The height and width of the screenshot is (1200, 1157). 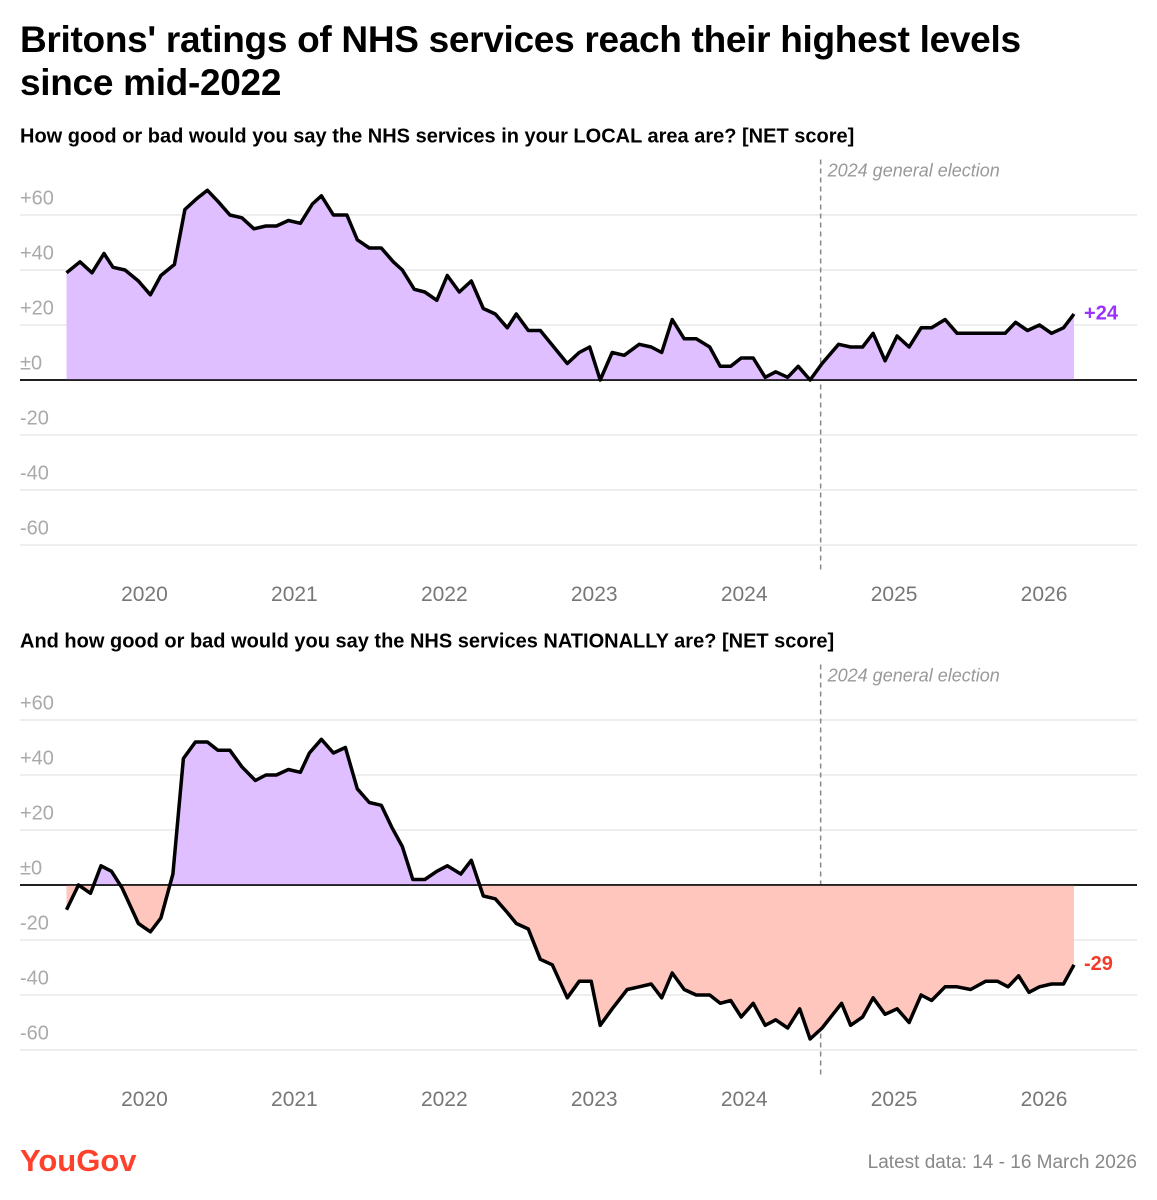 I want to click on area-fill, so click(x=570, y=285).